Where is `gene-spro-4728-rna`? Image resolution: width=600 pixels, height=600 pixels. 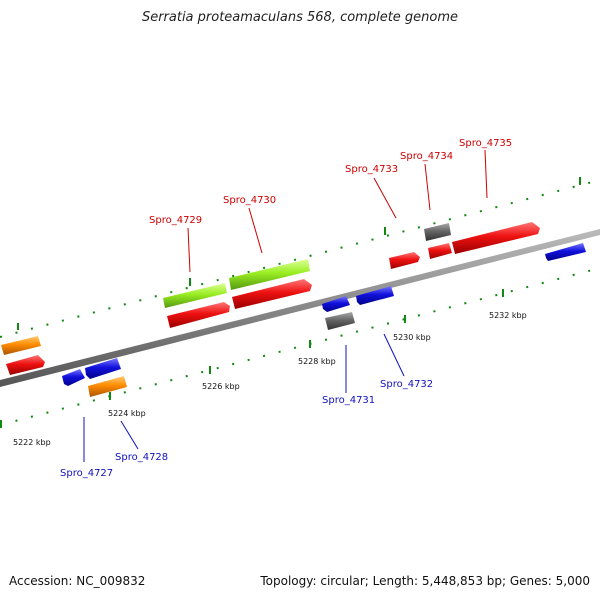 gene-spro-4728-rna is located at coordinates (107, 386).